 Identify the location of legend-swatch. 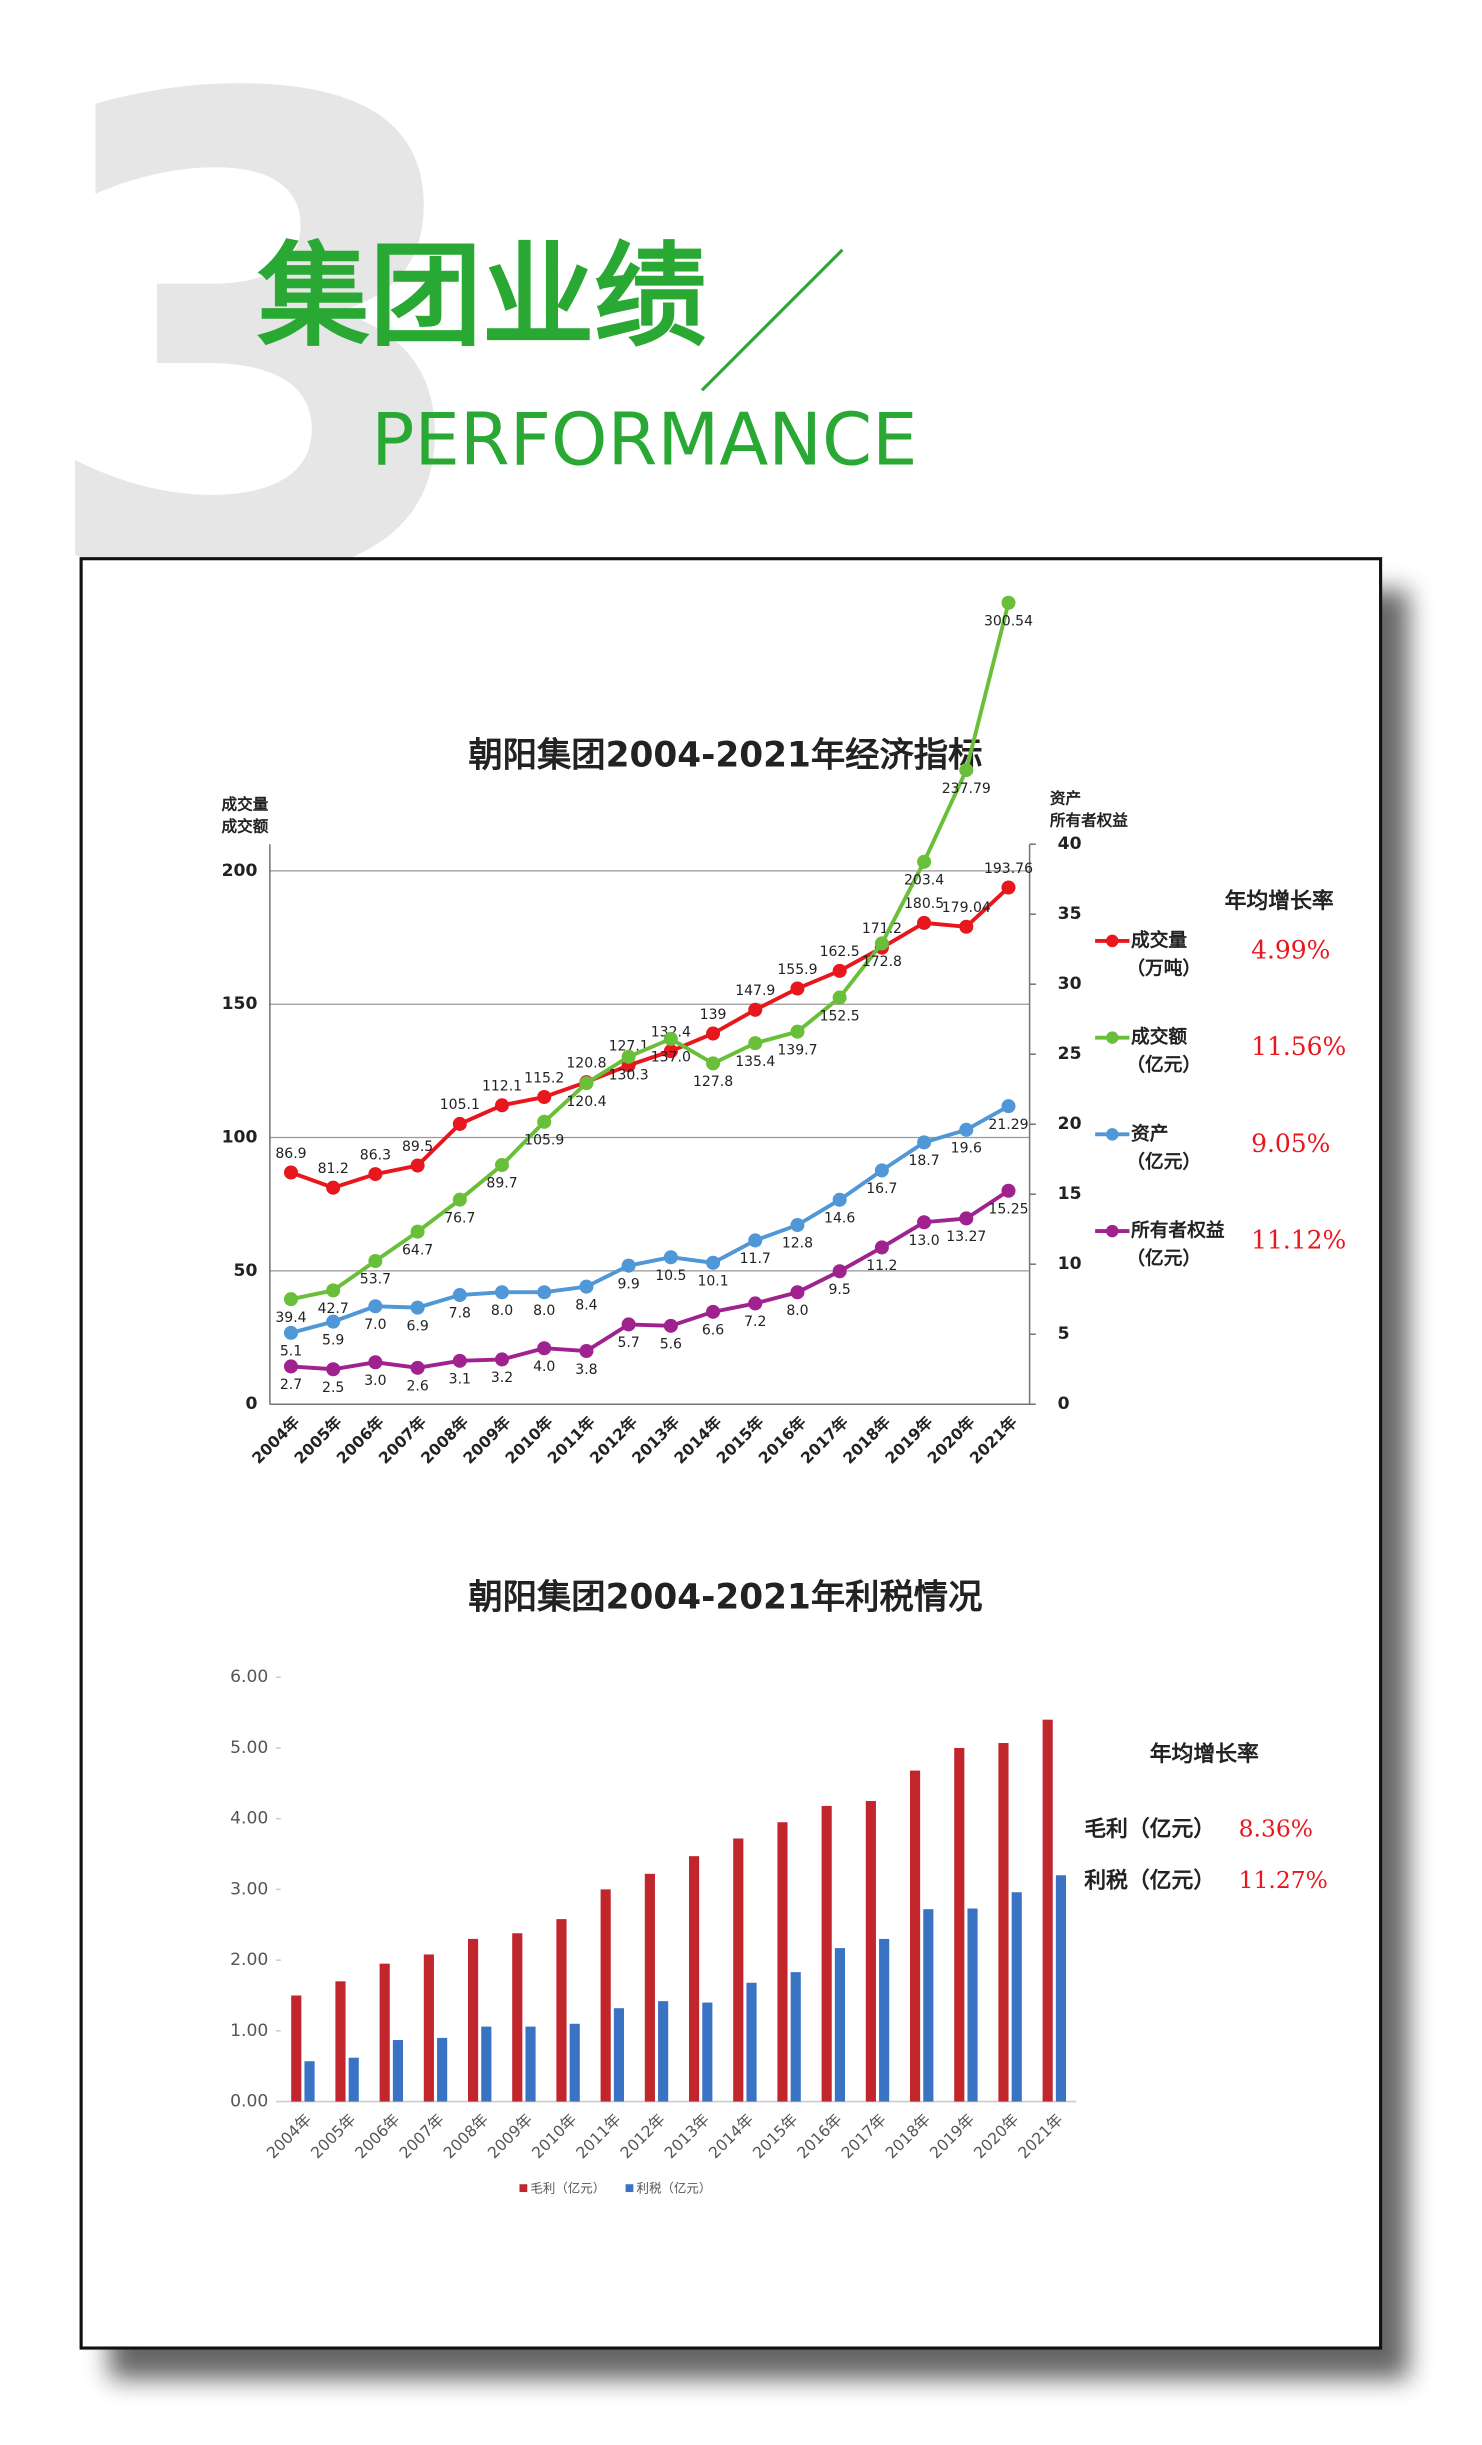
(629, 2188).